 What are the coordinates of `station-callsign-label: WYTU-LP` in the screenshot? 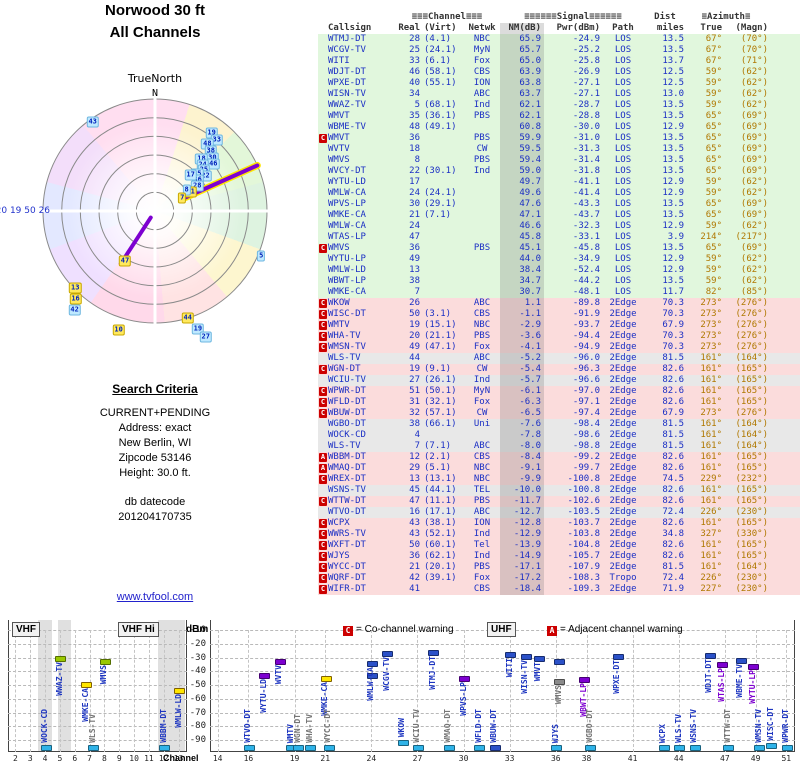 It's located at (752, 687).